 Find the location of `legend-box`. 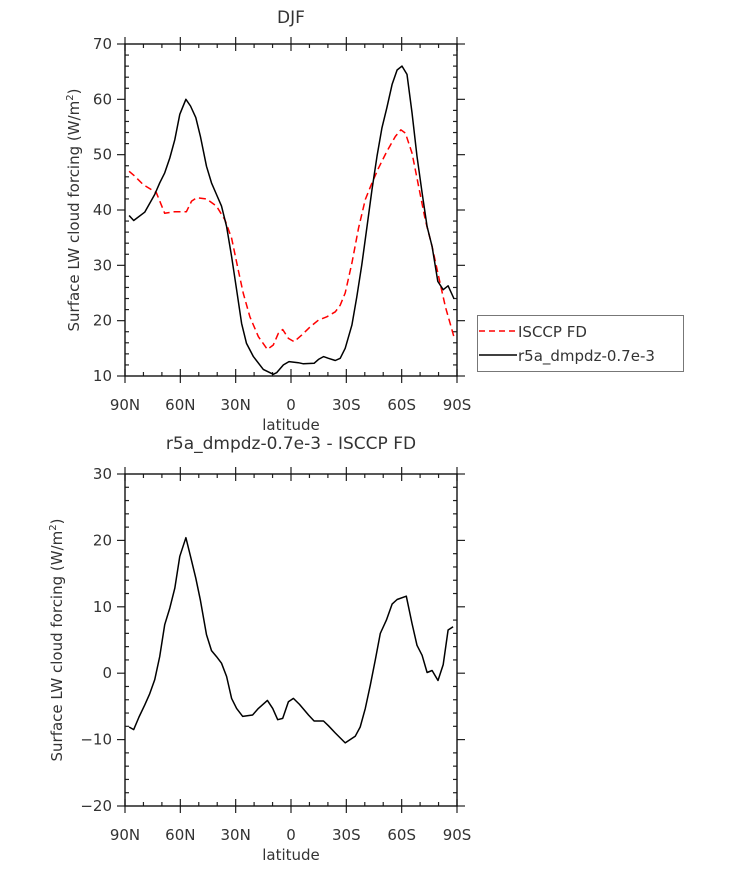

legend-box is located at coordinates (580, 343).